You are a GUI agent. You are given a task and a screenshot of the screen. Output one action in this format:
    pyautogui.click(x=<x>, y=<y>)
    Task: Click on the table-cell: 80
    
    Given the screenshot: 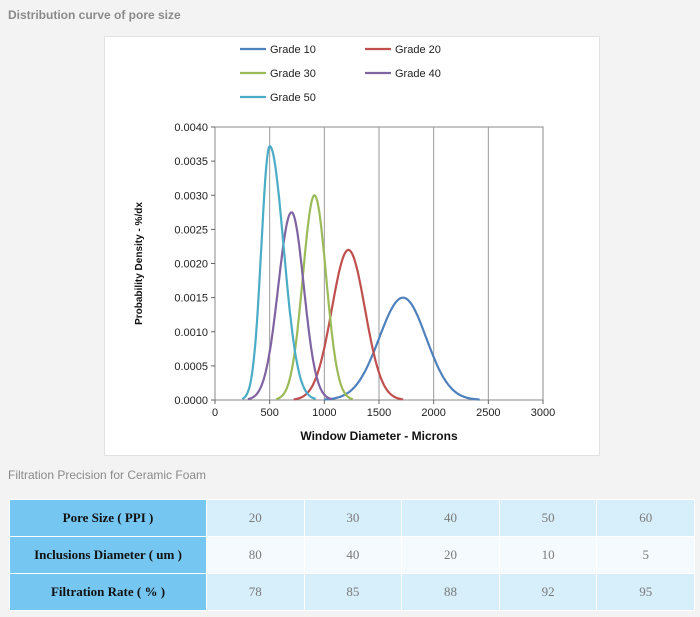 What is the action you would take?
    pyautogui.click(x=255, y=555)
    